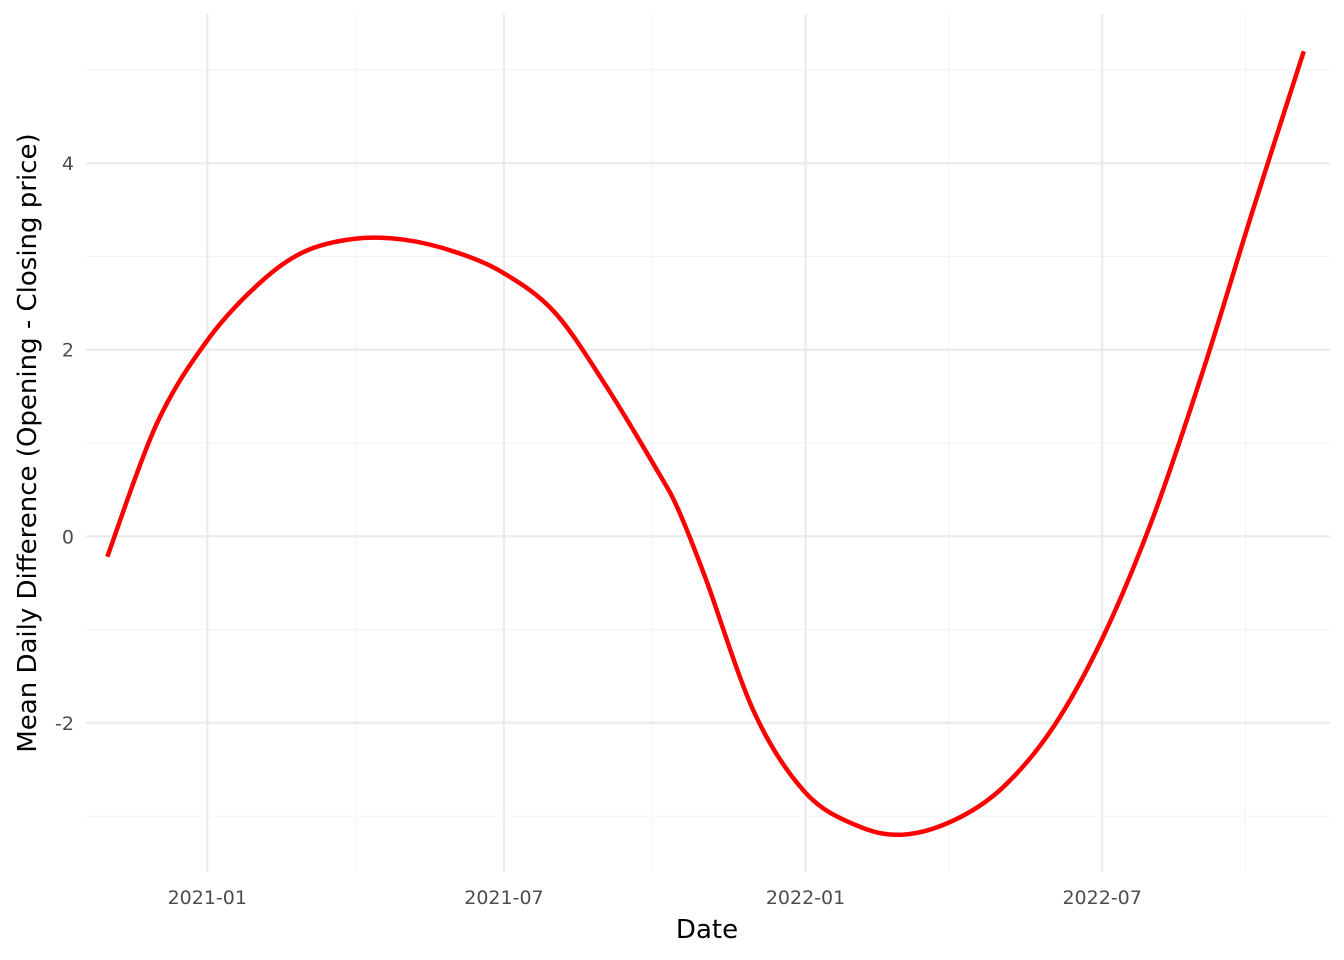 This screenshot has height=960, width=1344. What do you see at coordinates (64, 724) in the screenshot?
I see `y-tick-label: -2` at bounding box center [64, 724].